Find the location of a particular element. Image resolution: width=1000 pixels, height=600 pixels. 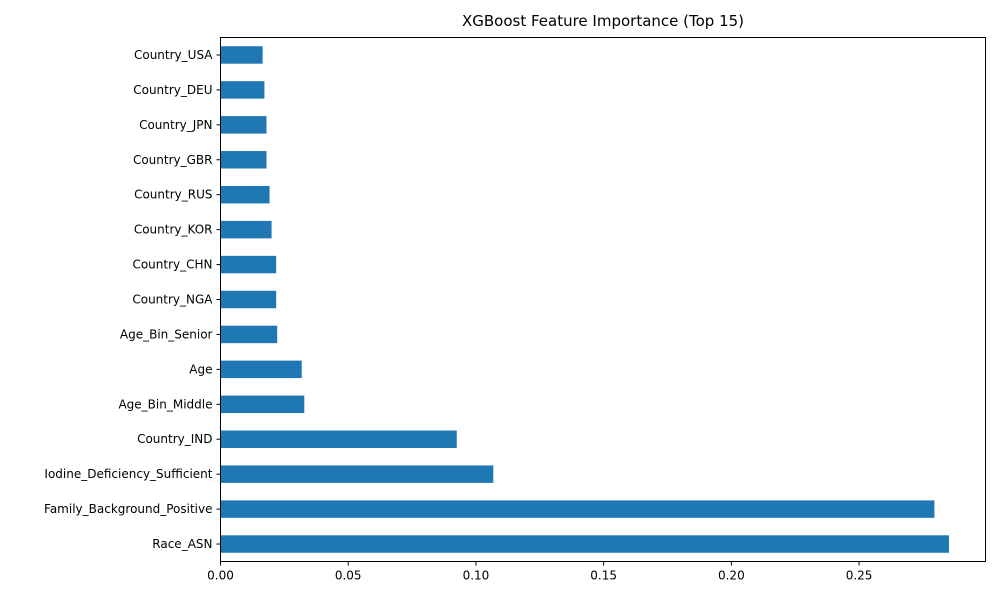

bar-age-bin-middle is located at coordinates (262, 404).